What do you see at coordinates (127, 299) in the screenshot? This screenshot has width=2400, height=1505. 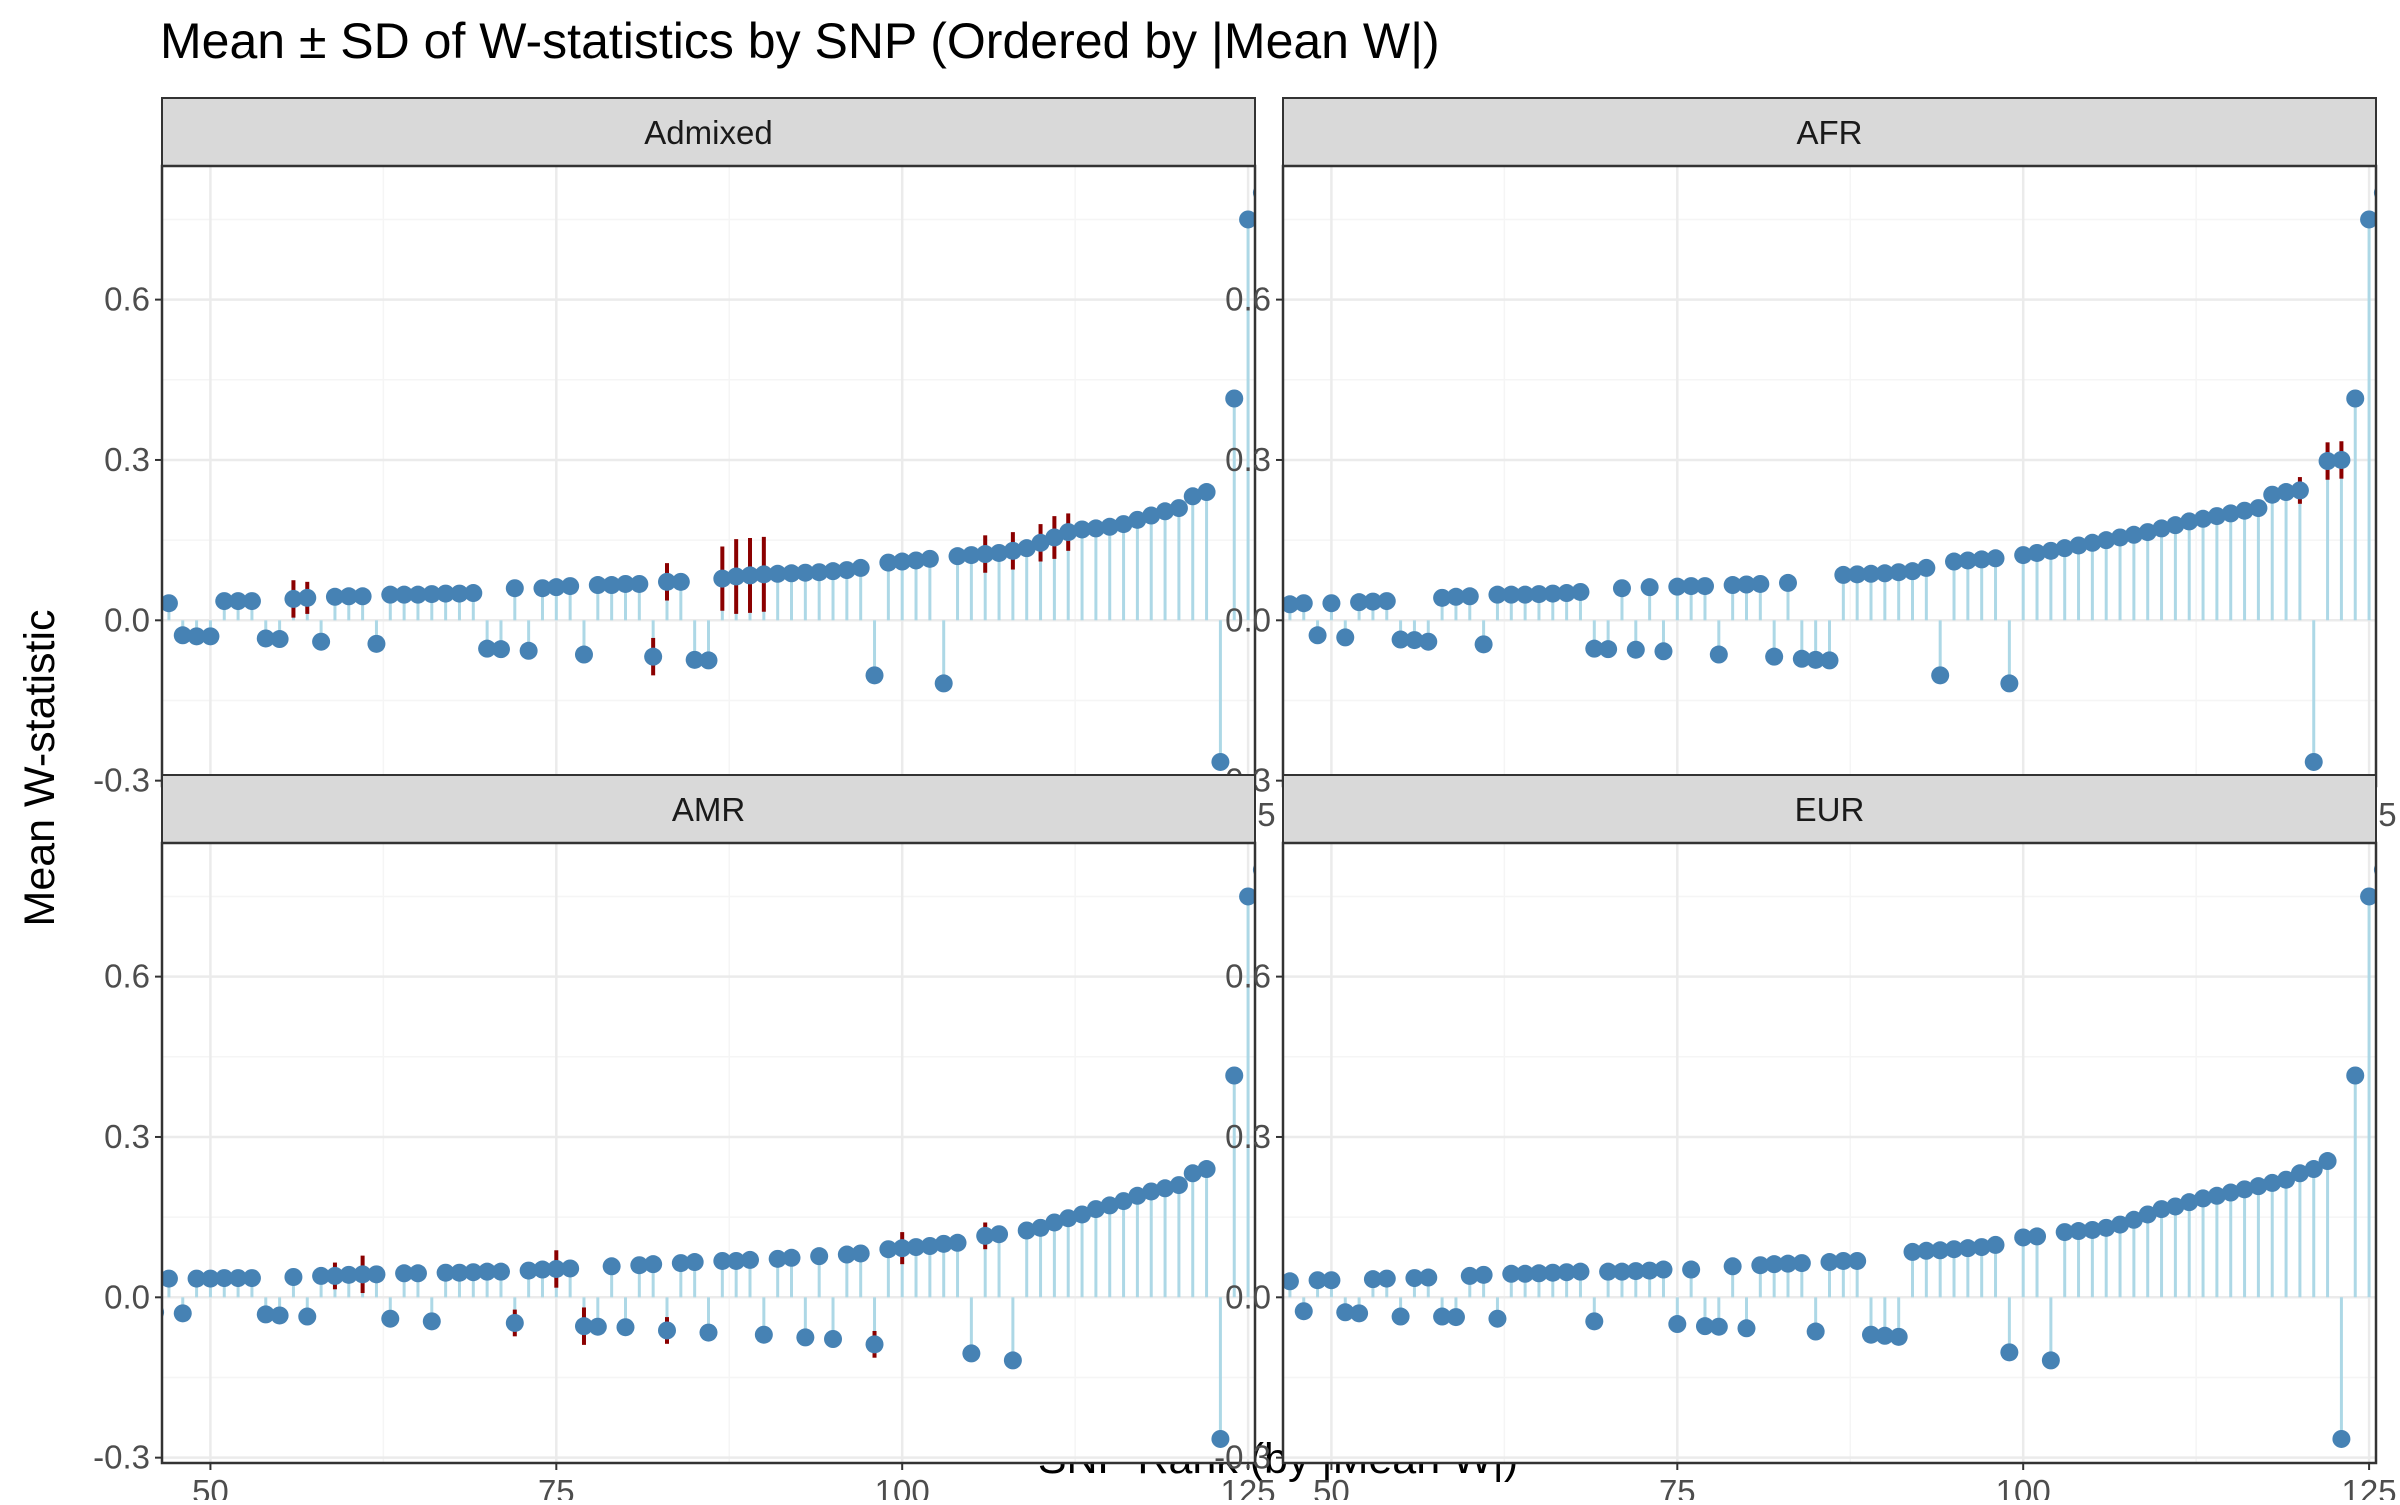 I see `y-tick-label: 0.6` at bounding box center [127, 299].